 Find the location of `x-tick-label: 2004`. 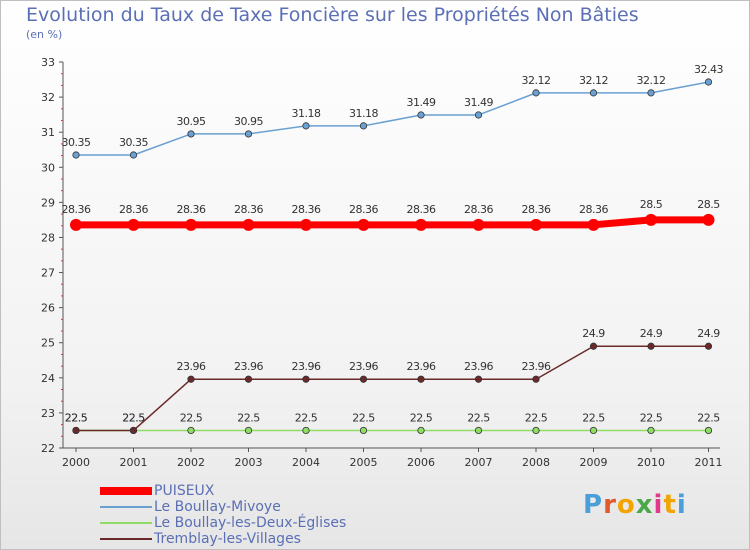

x-tick-label: 2004 is located at coordinates (306, 462).